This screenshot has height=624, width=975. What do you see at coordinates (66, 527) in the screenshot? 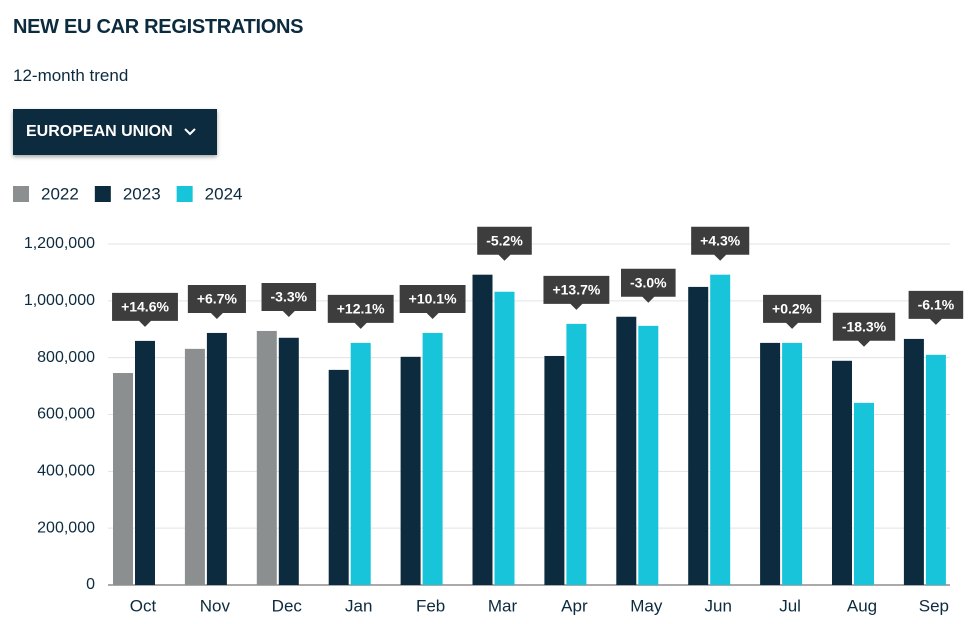
I see `y-tick-label: 200,000` at bounding box center [66, 527].